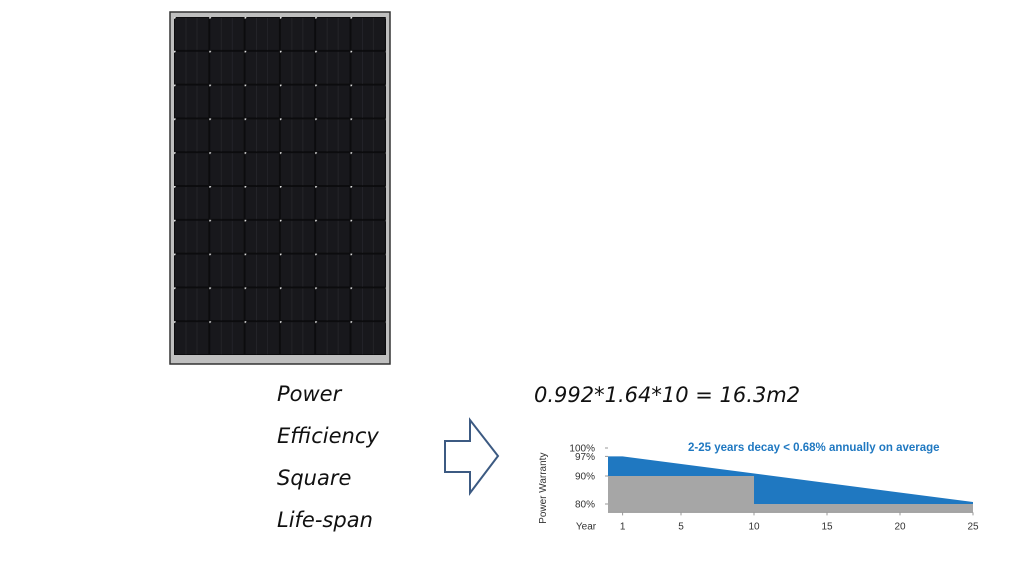  What do you see at coordinates (900, 526) in the screenshot?
I see `x-tick-label: 20` at bounding box center [900, 526].